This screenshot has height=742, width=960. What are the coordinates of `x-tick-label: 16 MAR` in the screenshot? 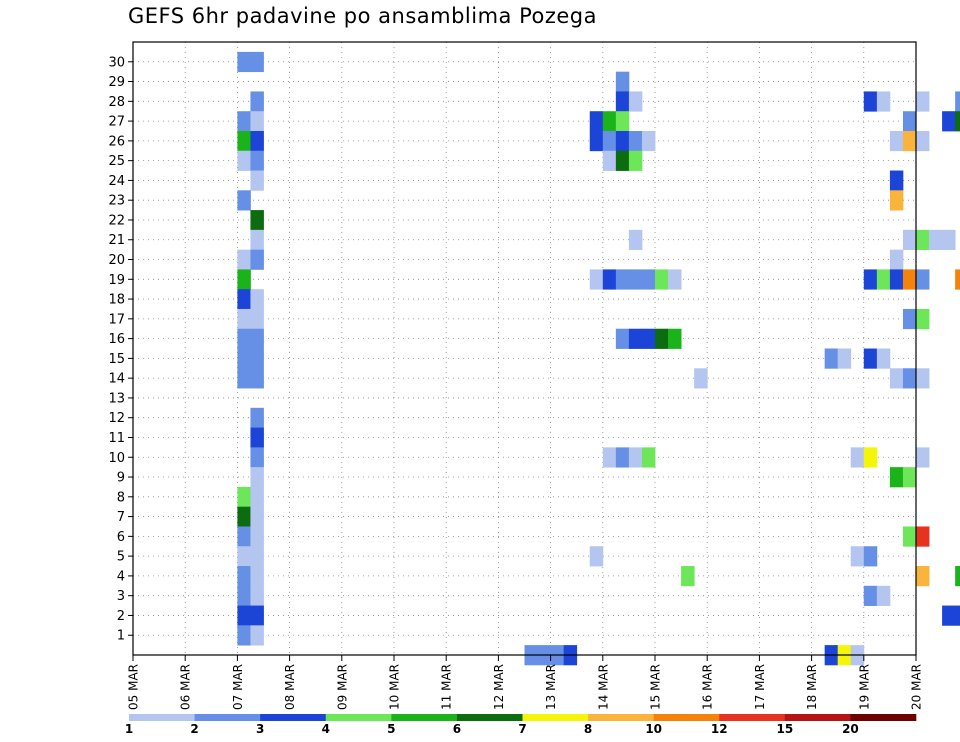 It's located at (708, 687).